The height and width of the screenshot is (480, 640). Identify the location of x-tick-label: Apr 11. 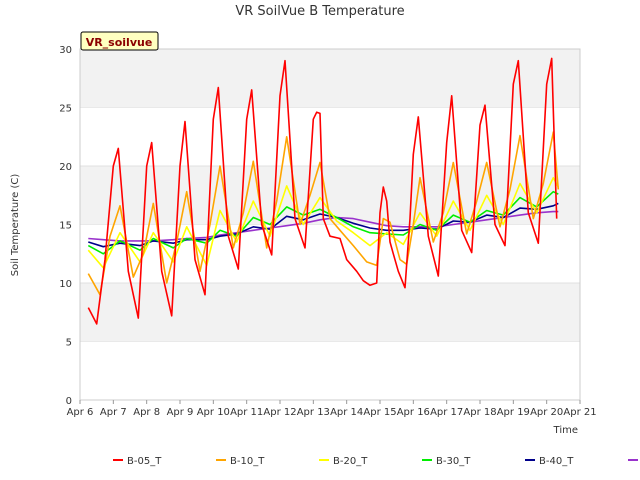
(246, 412).